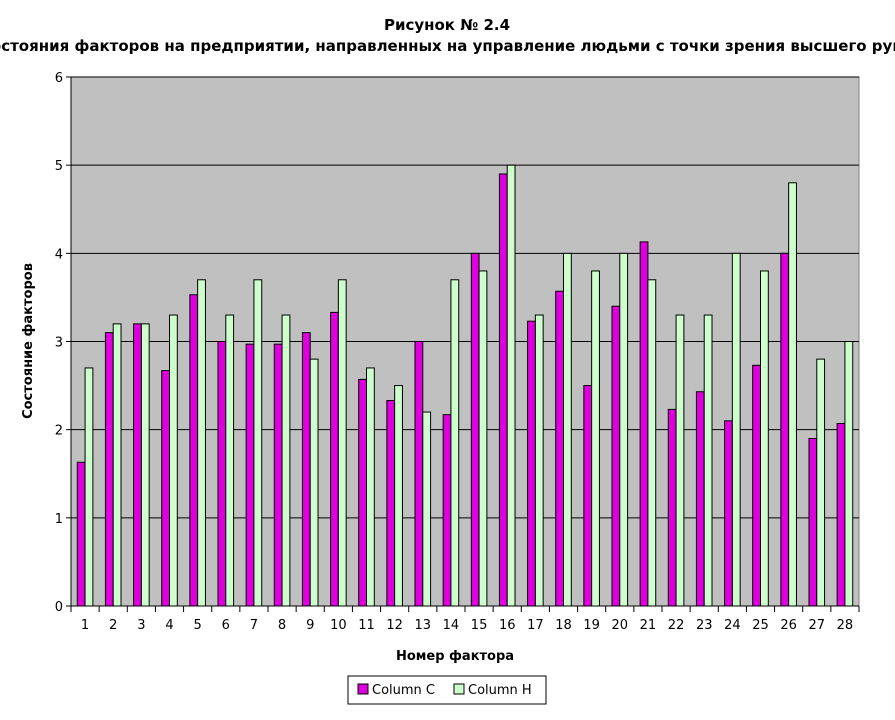  What do you see at coordinates (676, 625) in the screenshot?
I see `x-tick-label: 22` at bounding box center [676, 625].